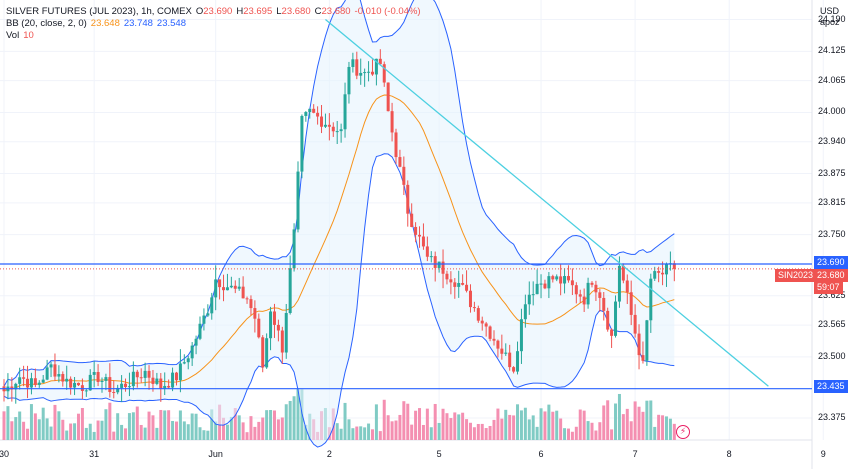 This screenshot has width=857, height=469. What do you see at coordinates (146, 11) in the screenshot?
I see `interval: 1h` at bounding box center [146, 11].